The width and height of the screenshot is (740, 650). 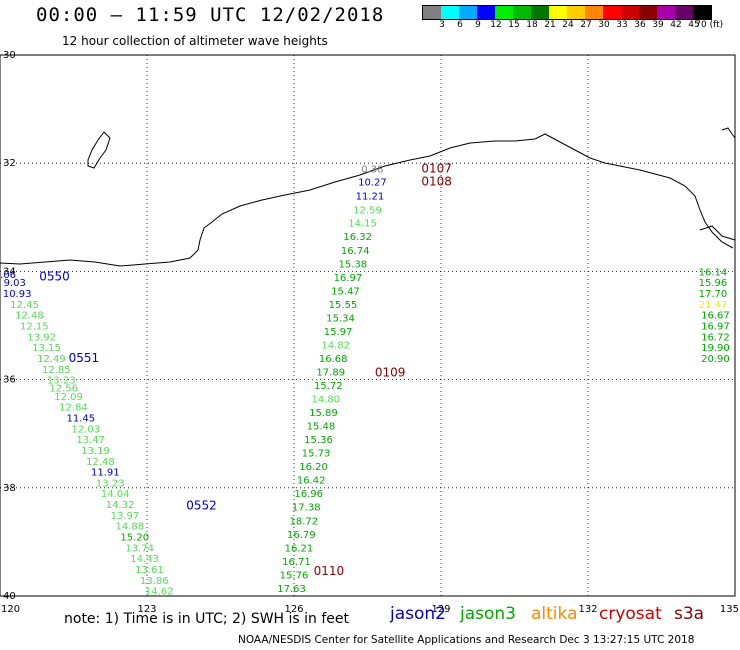 I want to click on swh-value: 15.20, so click(x=134, y=537).